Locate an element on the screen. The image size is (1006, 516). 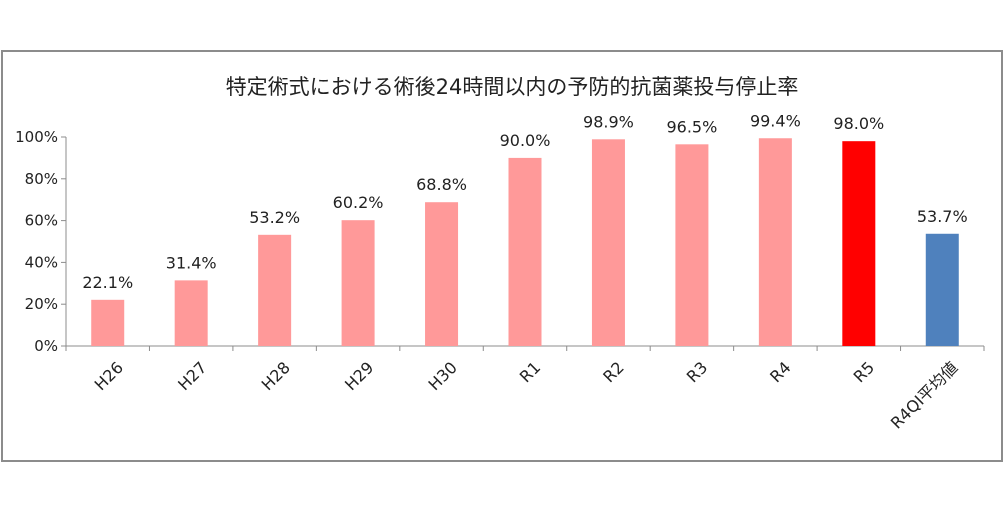
data-label: 98.9% is located at coordinates (608, 121).